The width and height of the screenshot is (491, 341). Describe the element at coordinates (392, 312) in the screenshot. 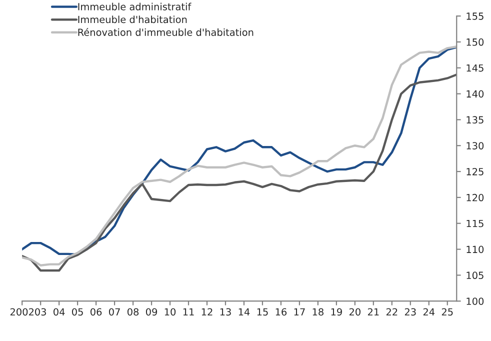

I see `x-tick-label: 22` at that location.